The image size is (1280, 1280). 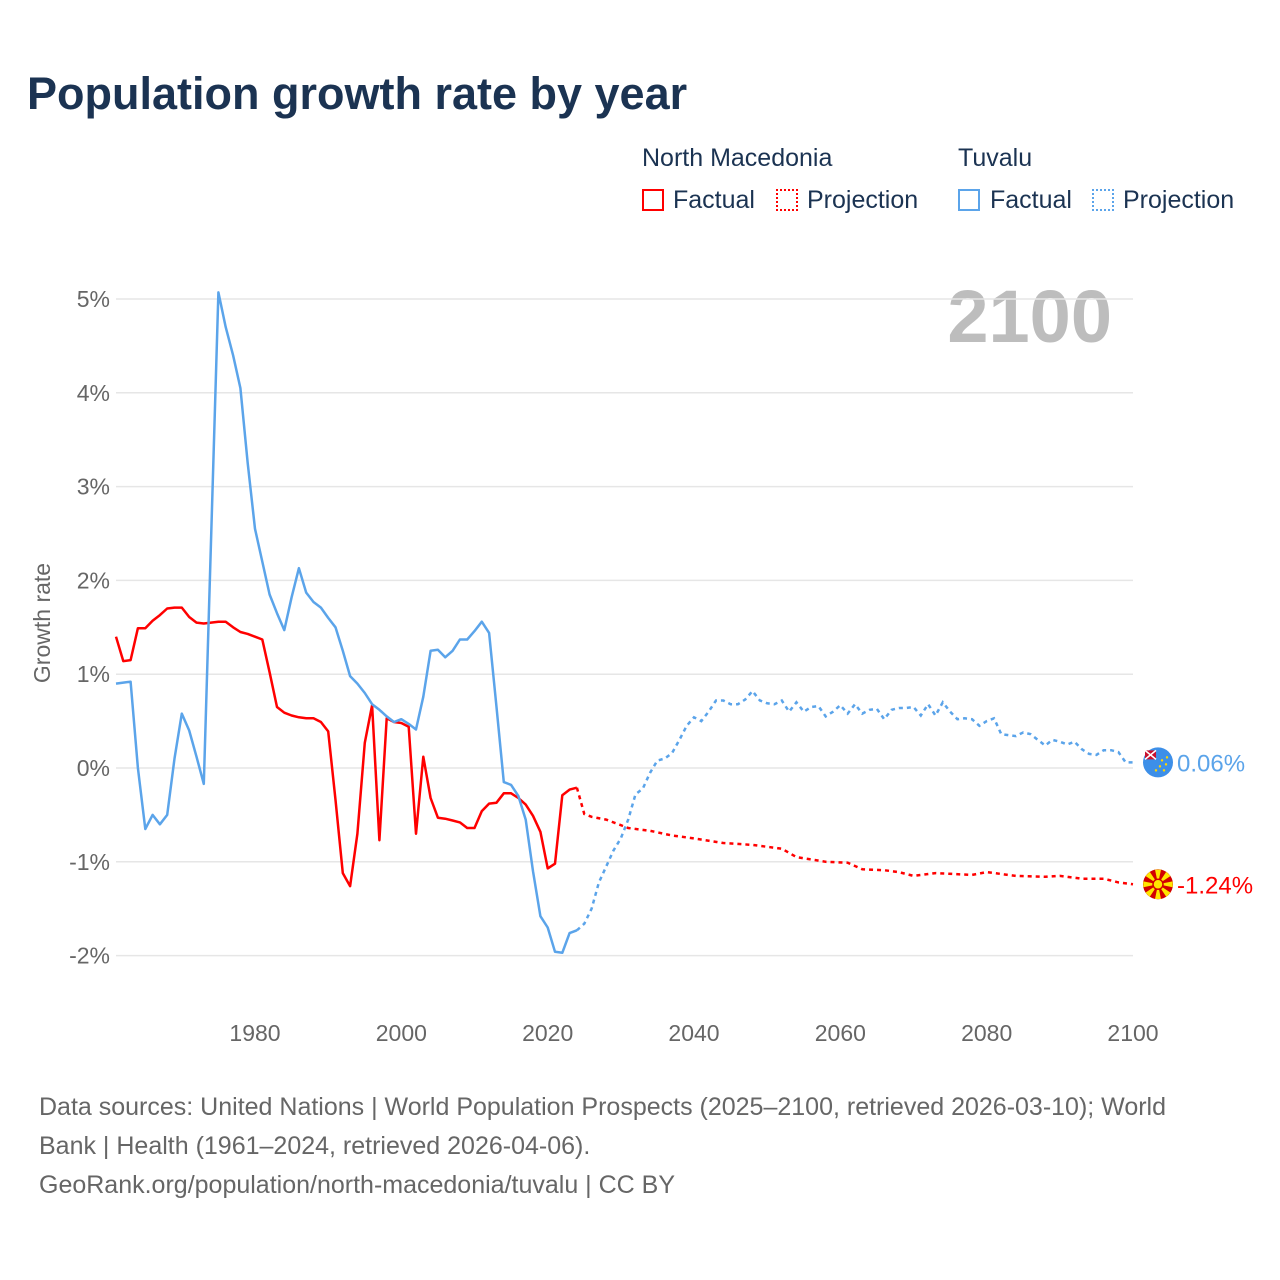 What do you see at coordinates (254, 1033) in the screenshot?
I see `x-tick-label: 1980` at bounding box center [254, 1033].